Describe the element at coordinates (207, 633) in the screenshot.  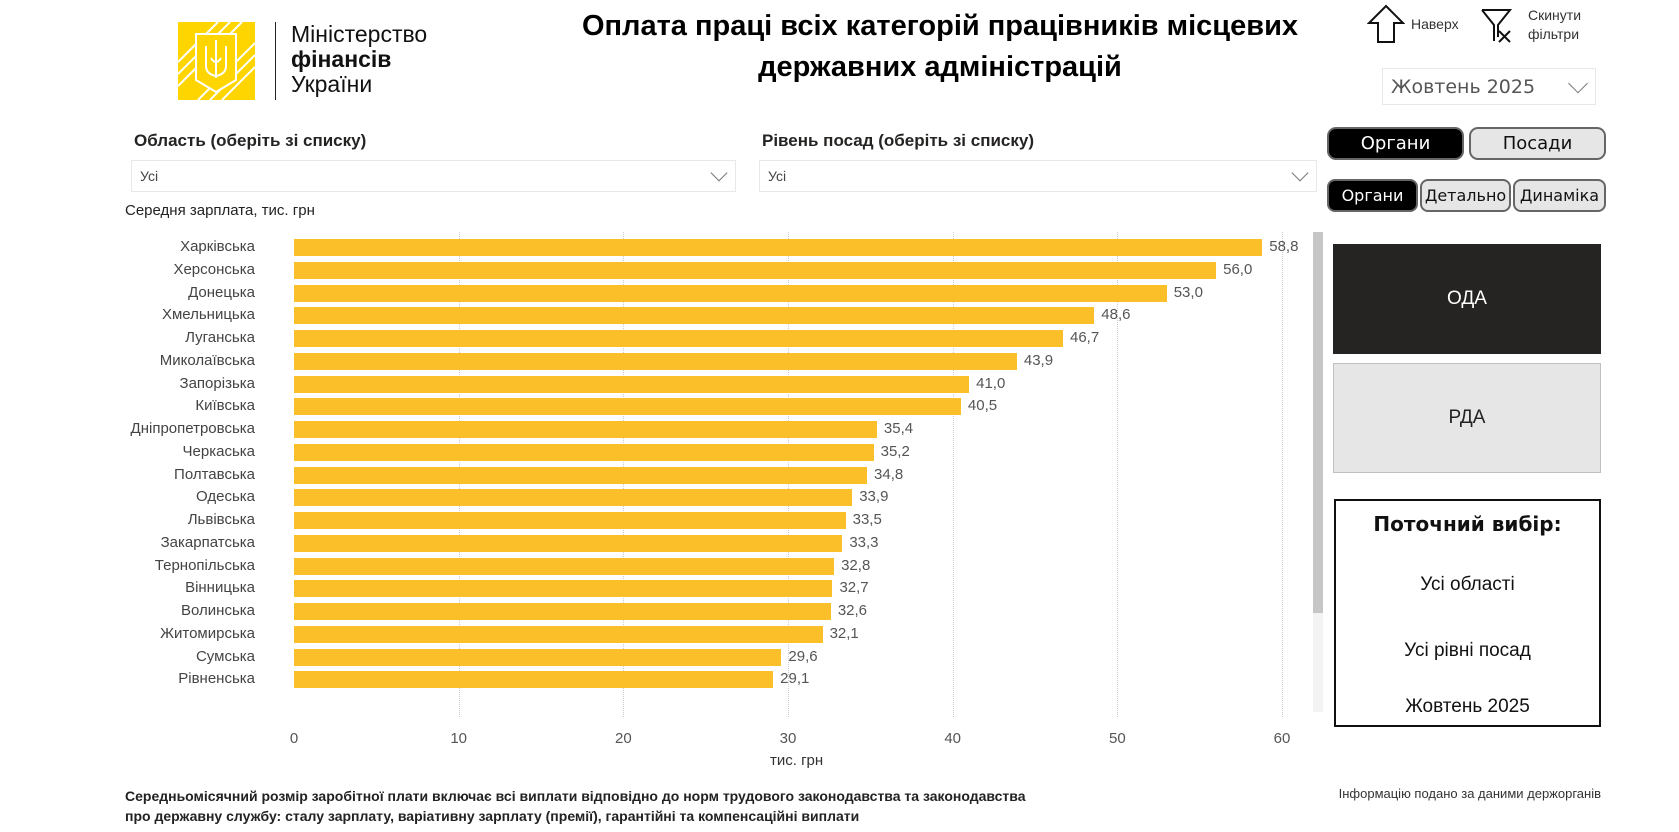
I see `category-label: Житомирська` at that location.